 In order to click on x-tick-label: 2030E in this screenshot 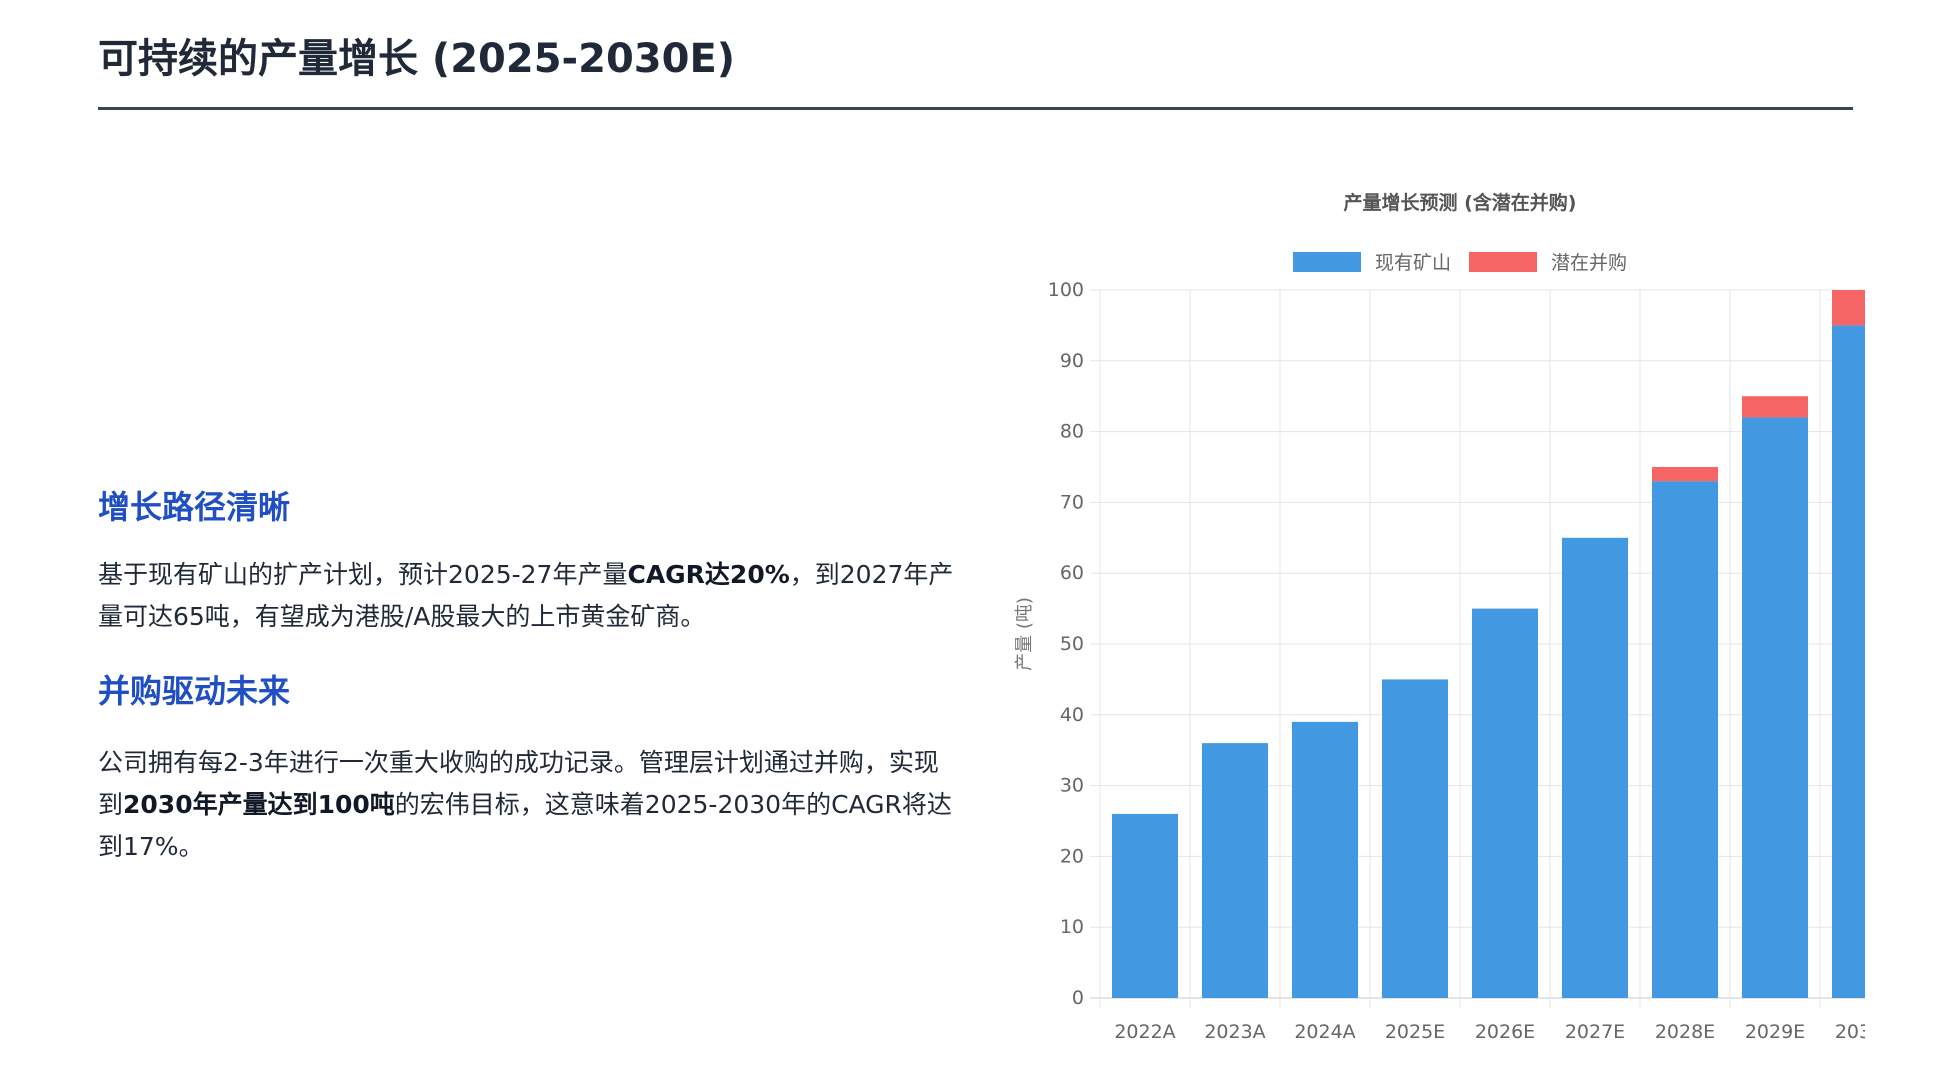, I will do `click(1852, 1032)`.